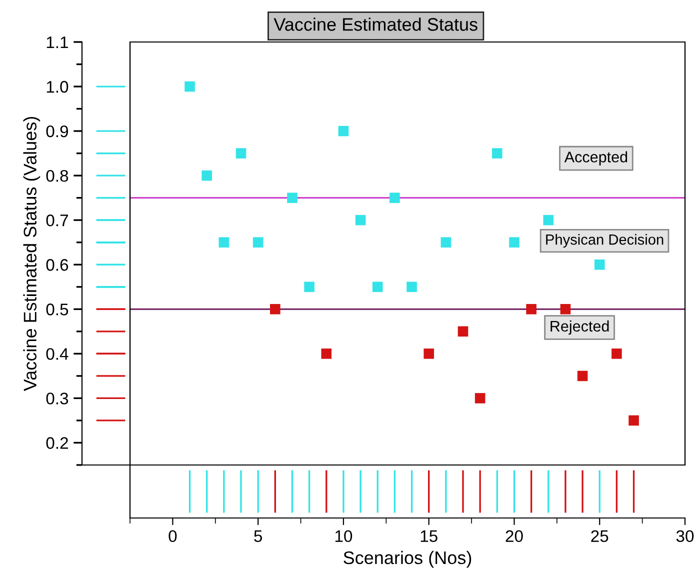  Describe the element at coordinates (57, 86) in the screenshot. I see `y-tick-label: 1.0` at that location.